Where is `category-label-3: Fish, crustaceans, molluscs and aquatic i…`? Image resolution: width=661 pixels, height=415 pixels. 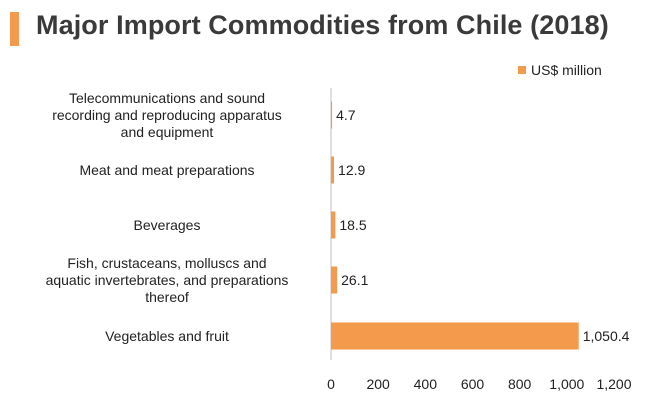 category-label-3: Fish, crustaceans, molluscs and aquatic i… is located at coordinates (167, 280).